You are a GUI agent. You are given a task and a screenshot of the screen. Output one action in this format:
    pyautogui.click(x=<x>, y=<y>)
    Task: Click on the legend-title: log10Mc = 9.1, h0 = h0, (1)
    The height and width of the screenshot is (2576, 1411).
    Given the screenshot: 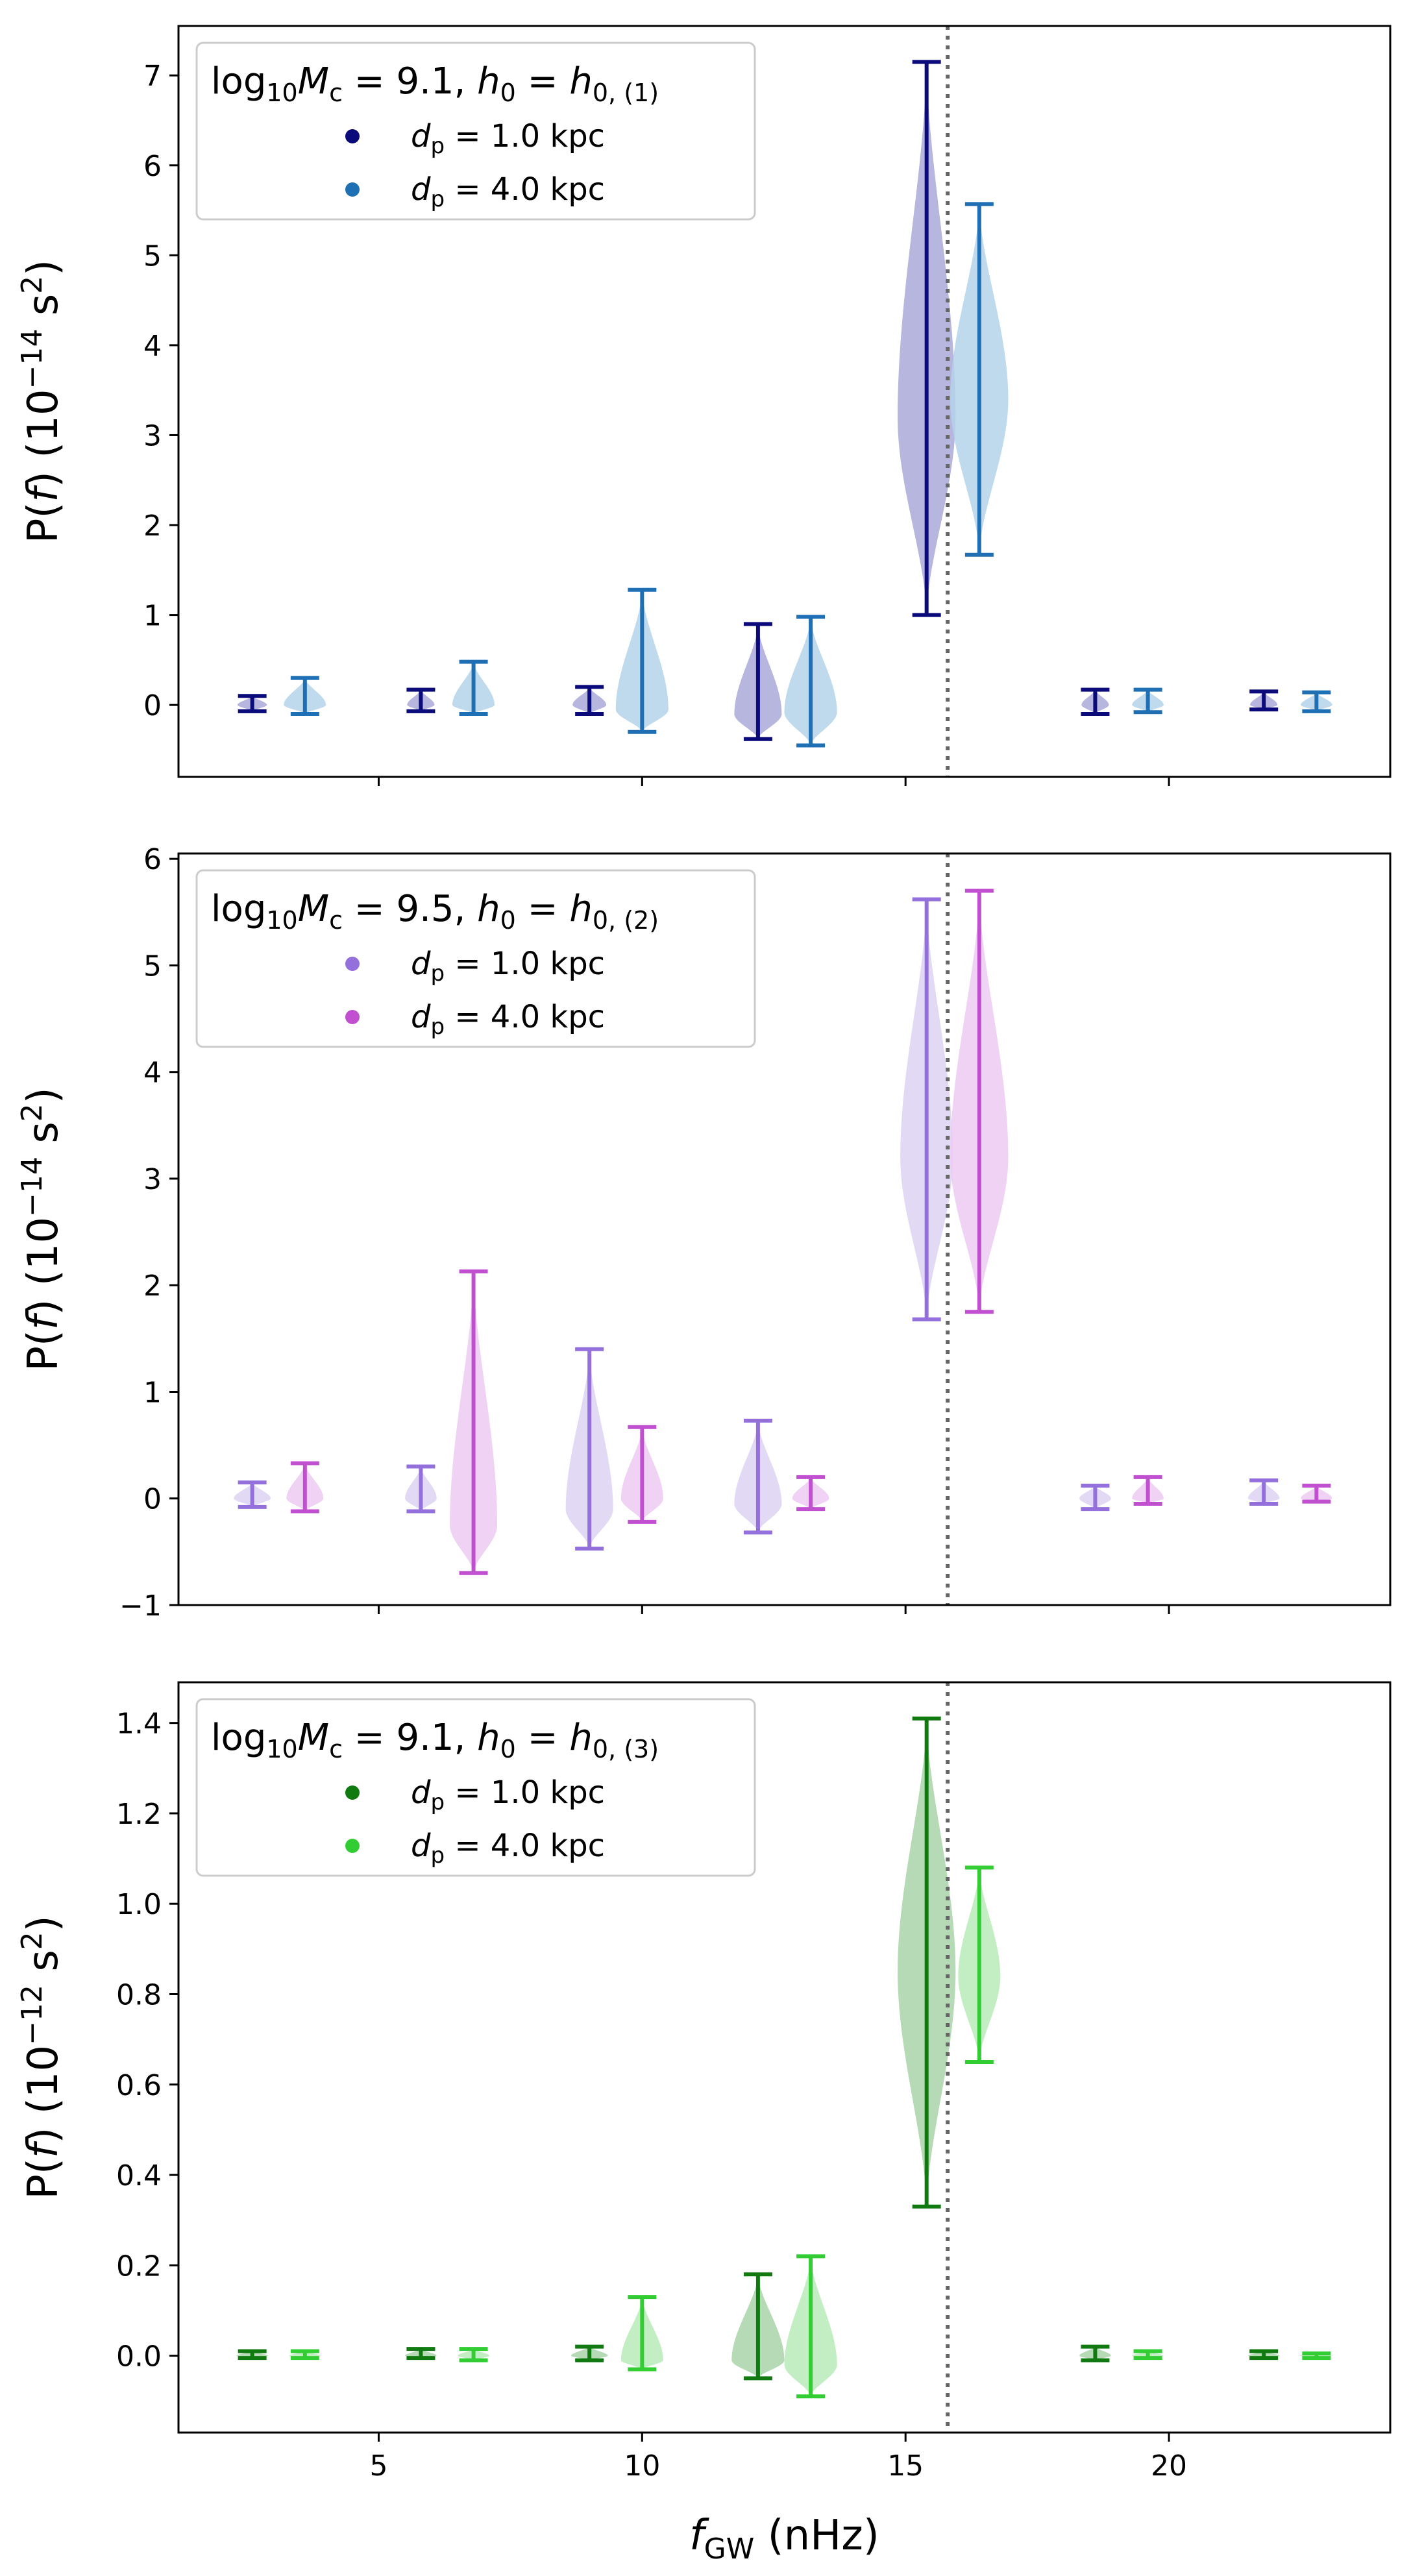 What is the action you would take?
    pyautogui.click(x=435, y=83)
    